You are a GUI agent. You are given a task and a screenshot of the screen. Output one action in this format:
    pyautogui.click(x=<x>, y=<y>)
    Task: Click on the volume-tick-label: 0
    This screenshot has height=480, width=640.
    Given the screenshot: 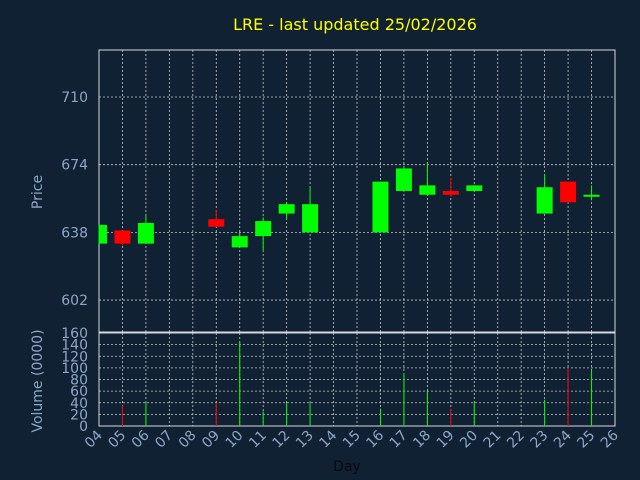 What is the action you would take?
    pyautogui.click(x=83, y=427)
    